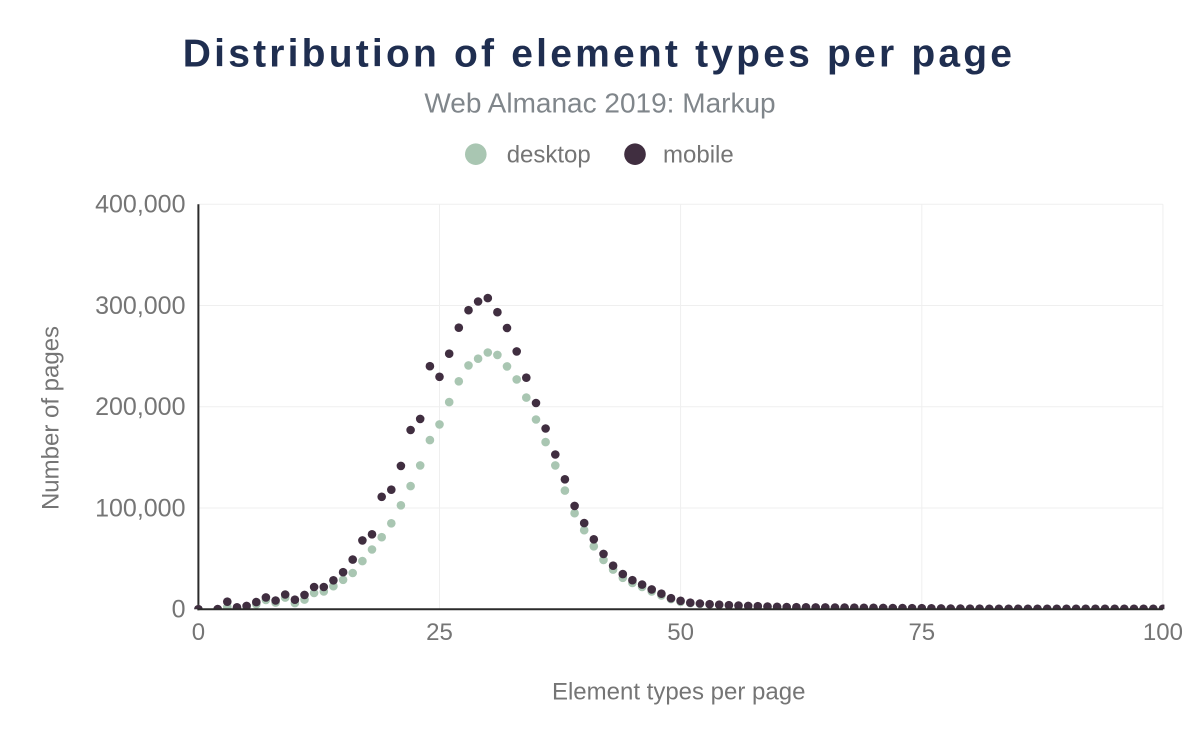 The height and width of the screenshot is (747, 1200). Describe the element at coordinates (140, 407) in the screenshot. I see `svg-text: 200,000` at that location.